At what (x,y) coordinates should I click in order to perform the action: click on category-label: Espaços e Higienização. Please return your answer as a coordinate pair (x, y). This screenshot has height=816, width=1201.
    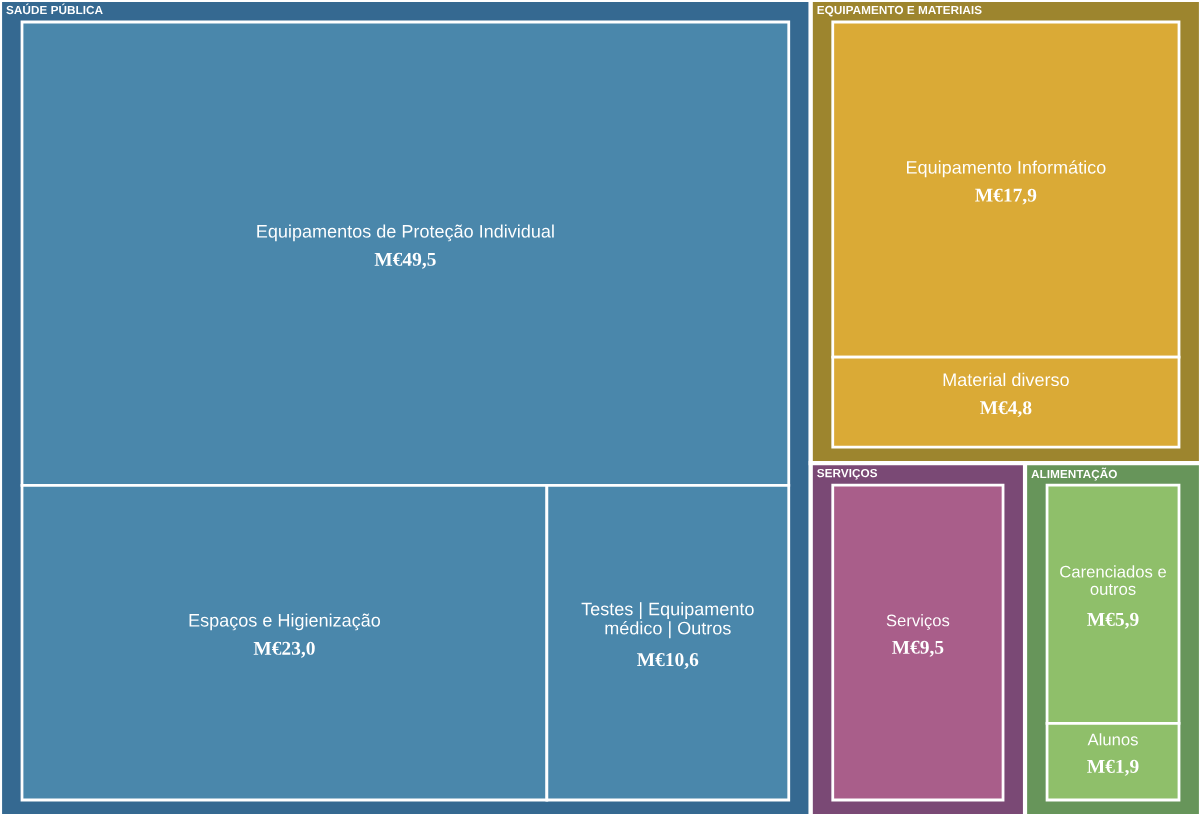
    Looking at the image, I should click on (285, 622).